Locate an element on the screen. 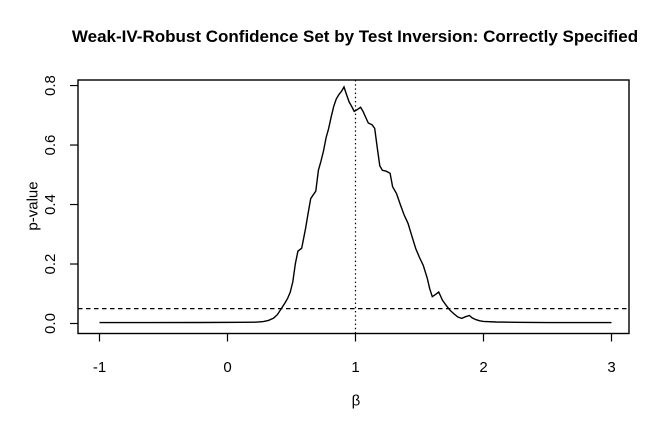  x-axis-title: β is located at coordinates (356, 401).